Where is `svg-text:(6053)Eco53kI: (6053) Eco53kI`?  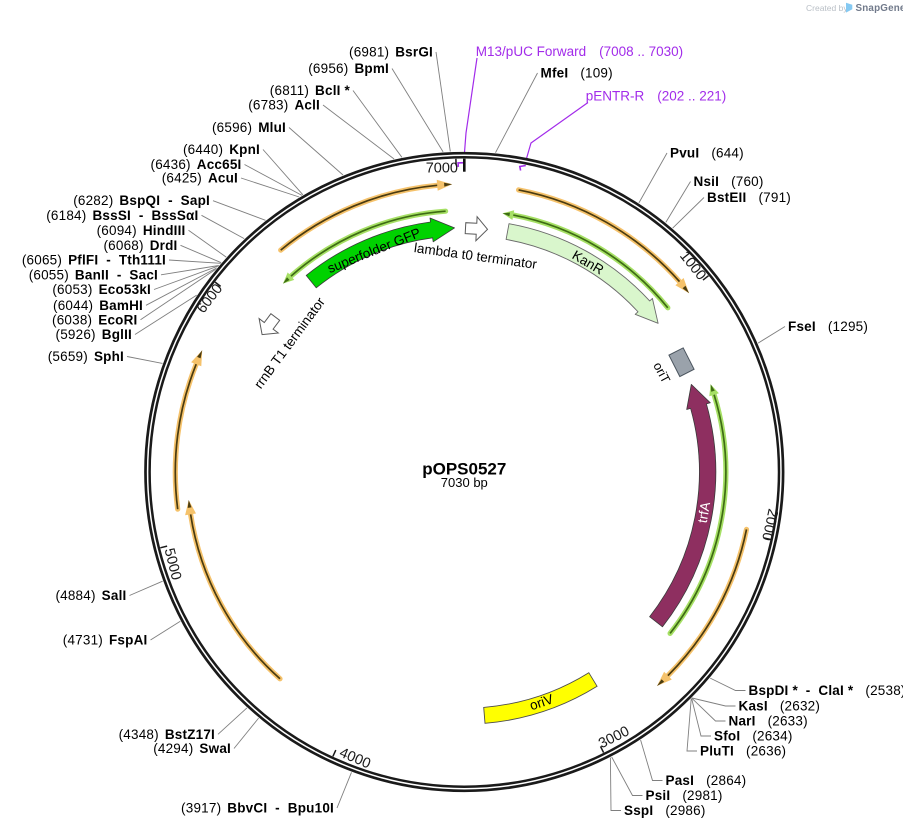 svg-text:(6053)Eco53kI: (6053) Eco53kI is located at coordinates (101, 289).